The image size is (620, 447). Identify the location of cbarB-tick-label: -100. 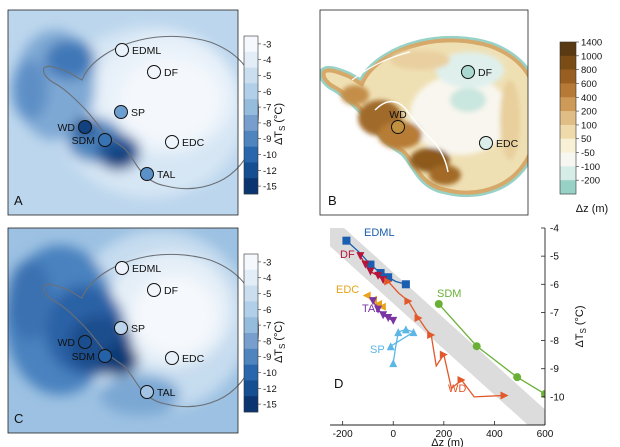
(590, 167).